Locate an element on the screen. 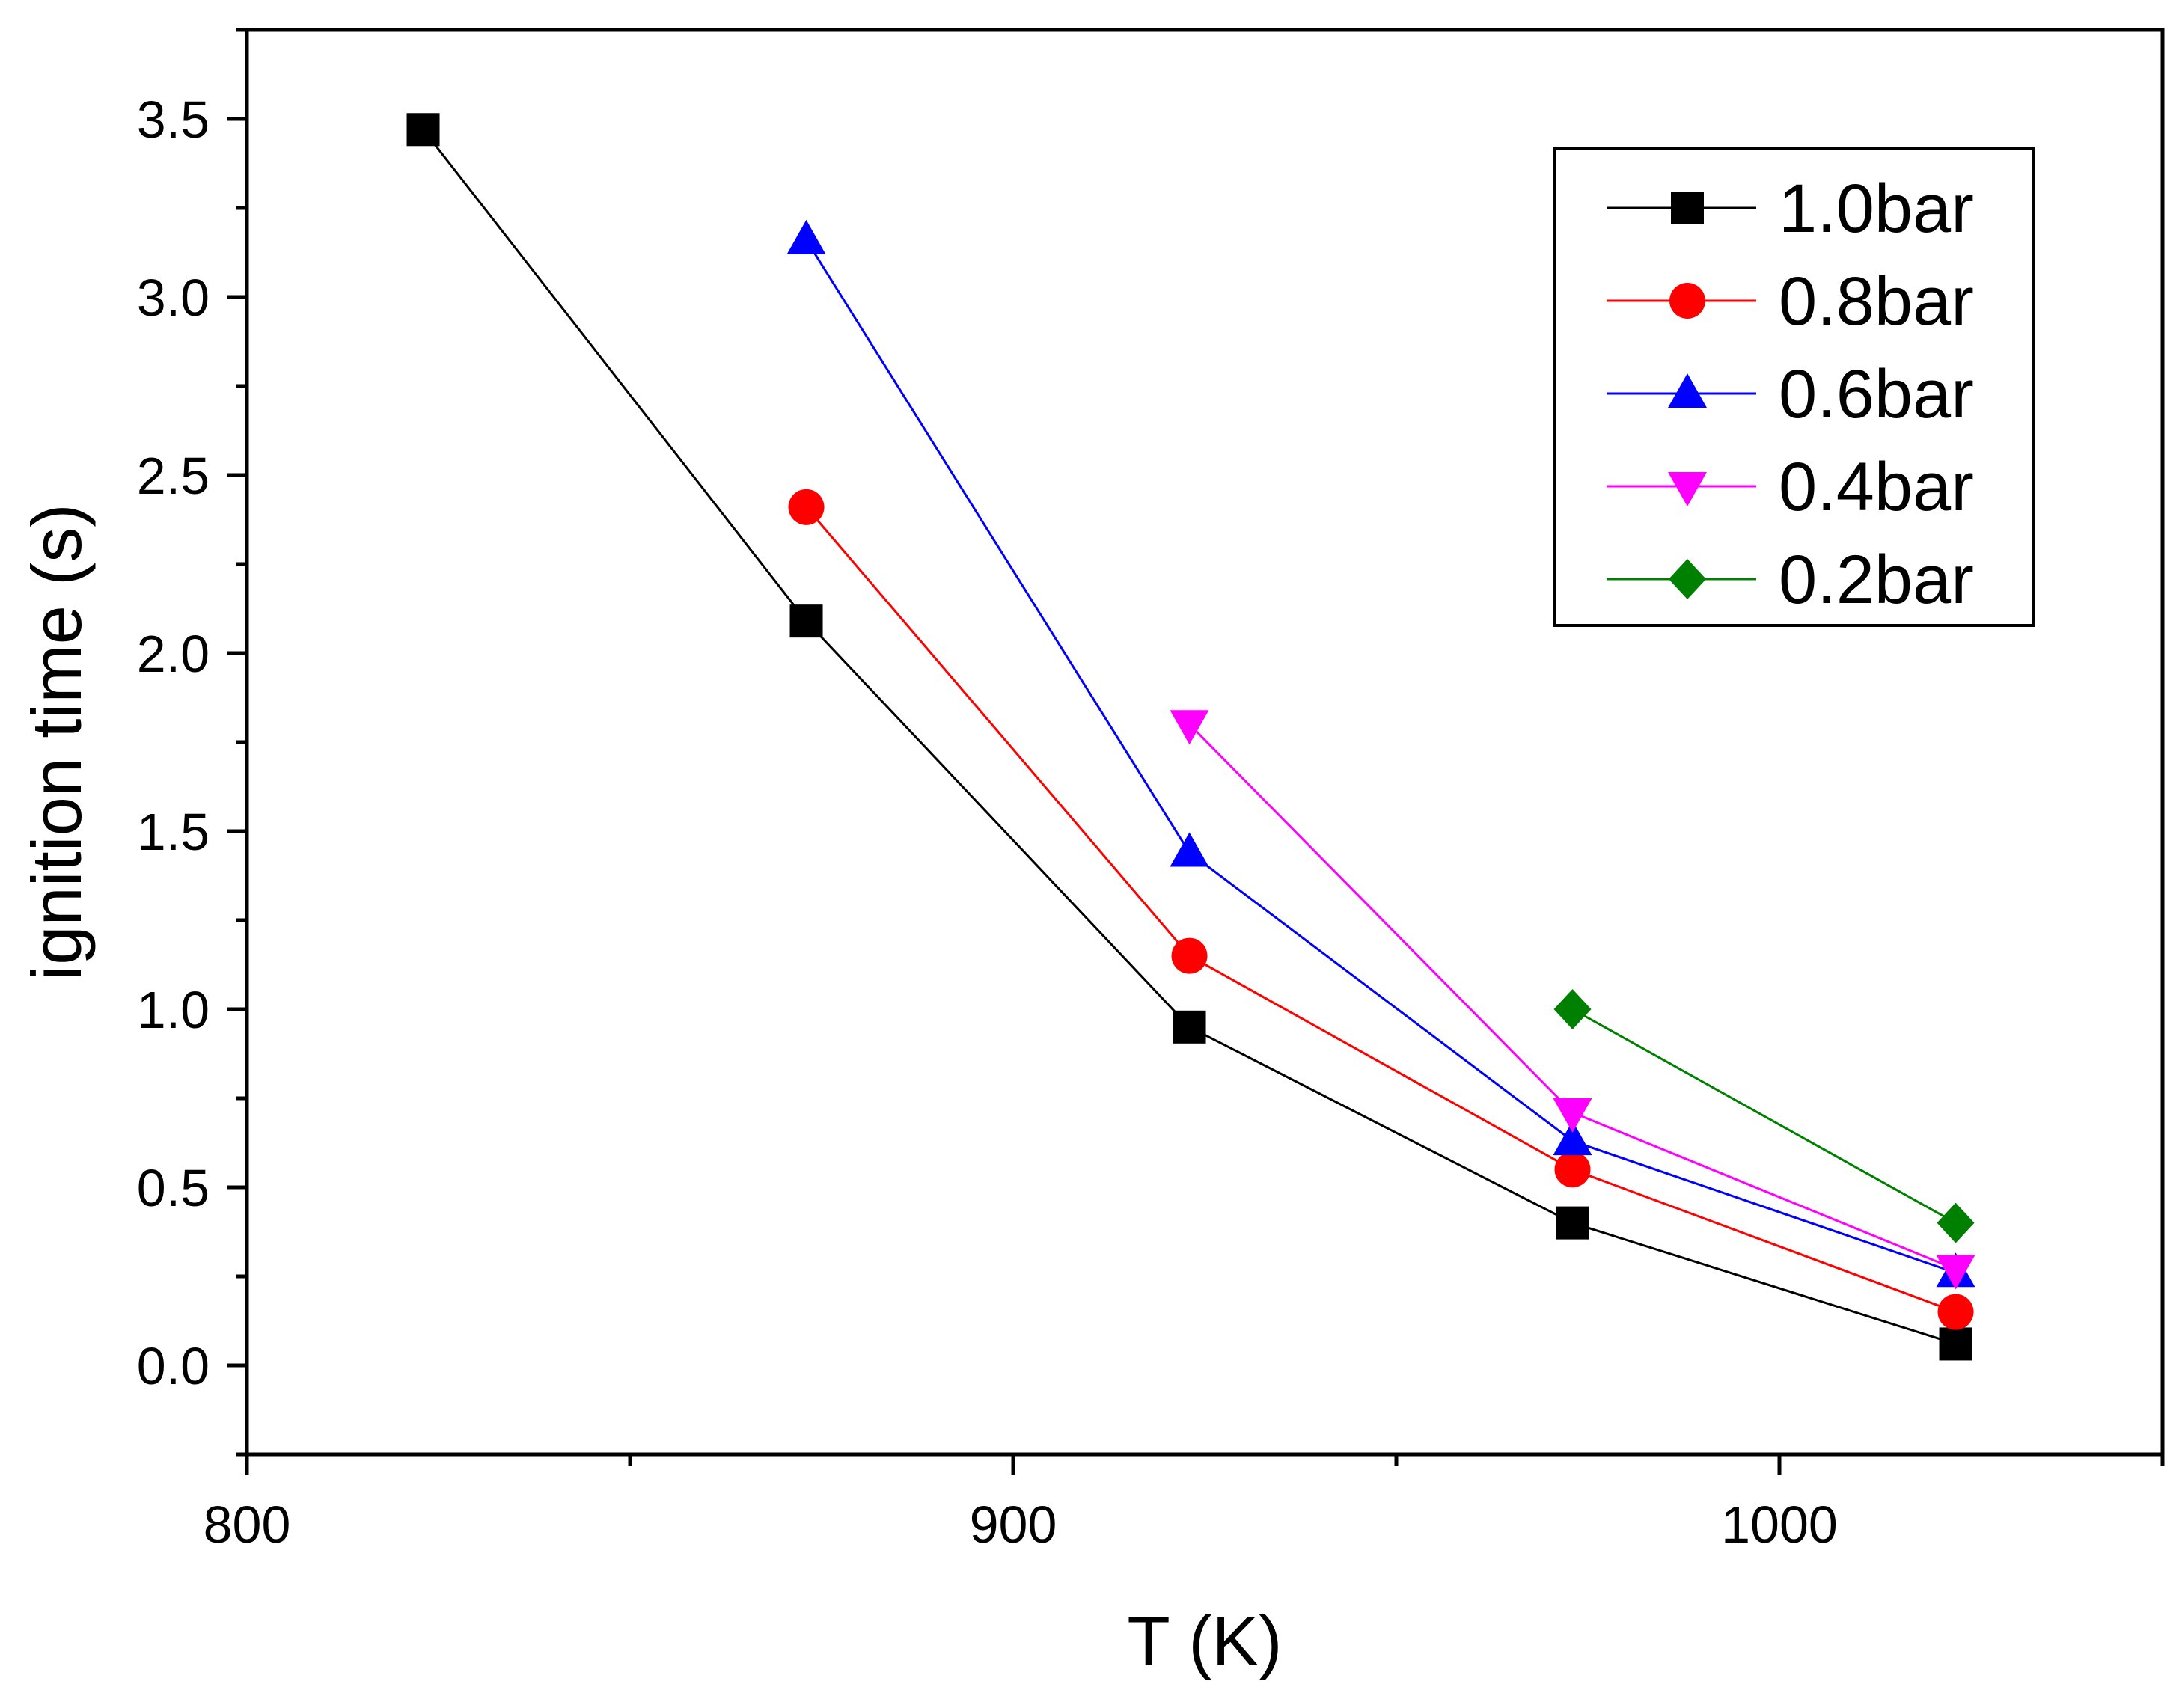 Image resolution: width=2179 pixels, height=1708 pixels. legend-item: 0.6bar is located at coordinates (1791, 394).